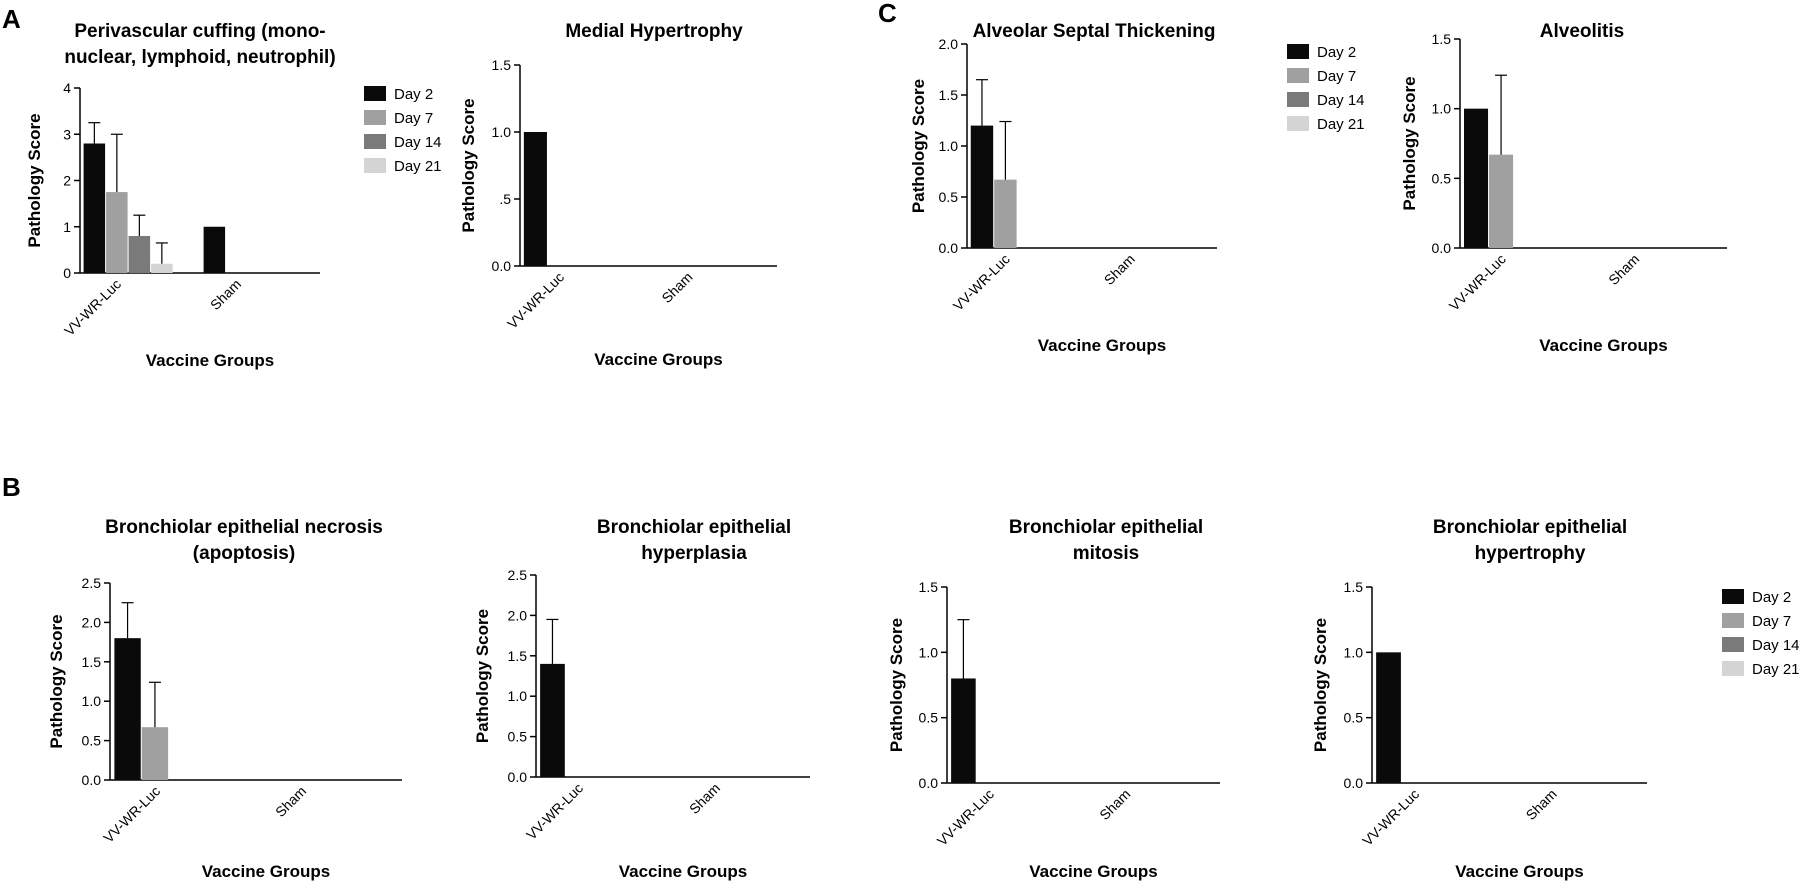 The image size is (1800, 887). Describe the element at coordinates (1530, 553) in the screenshot. I see `chart-title: hypertrophy` at that location.